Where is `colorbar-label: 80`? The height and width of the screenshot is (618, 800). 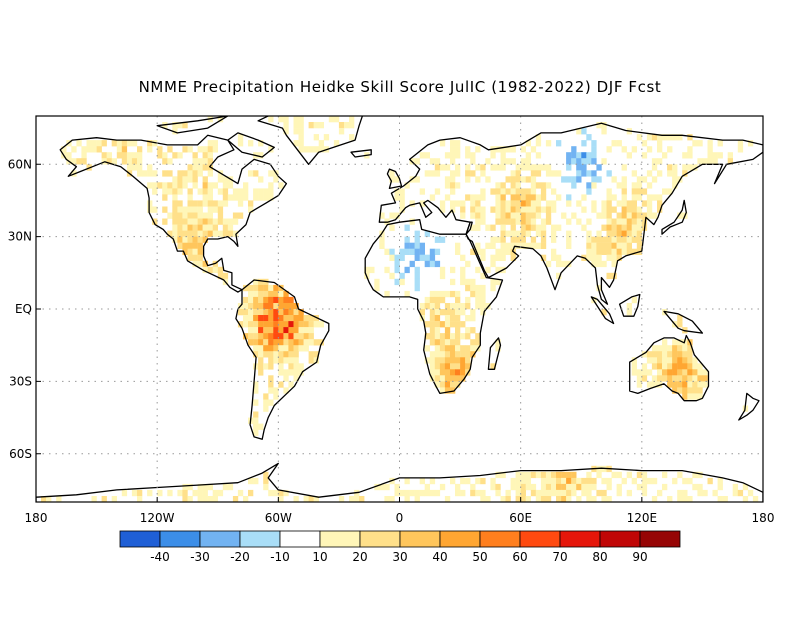
colorbar-label: 80 is located at coordinates (599, 557).